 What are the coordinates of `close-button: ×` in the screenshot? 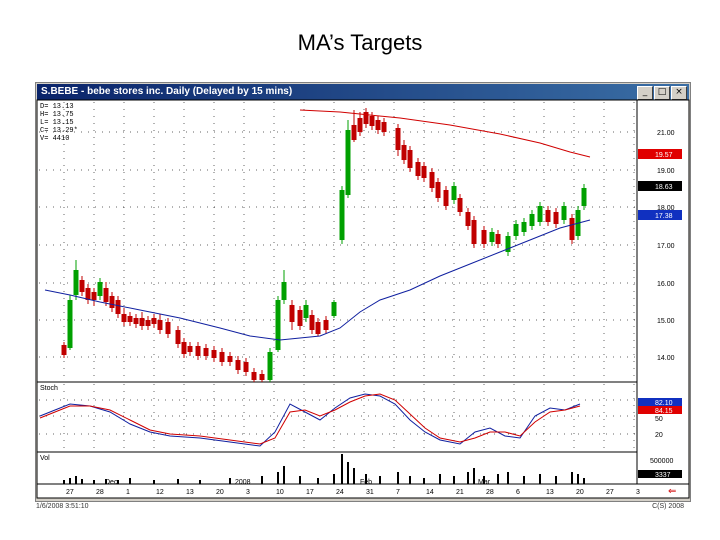 It's located at (679, 93).